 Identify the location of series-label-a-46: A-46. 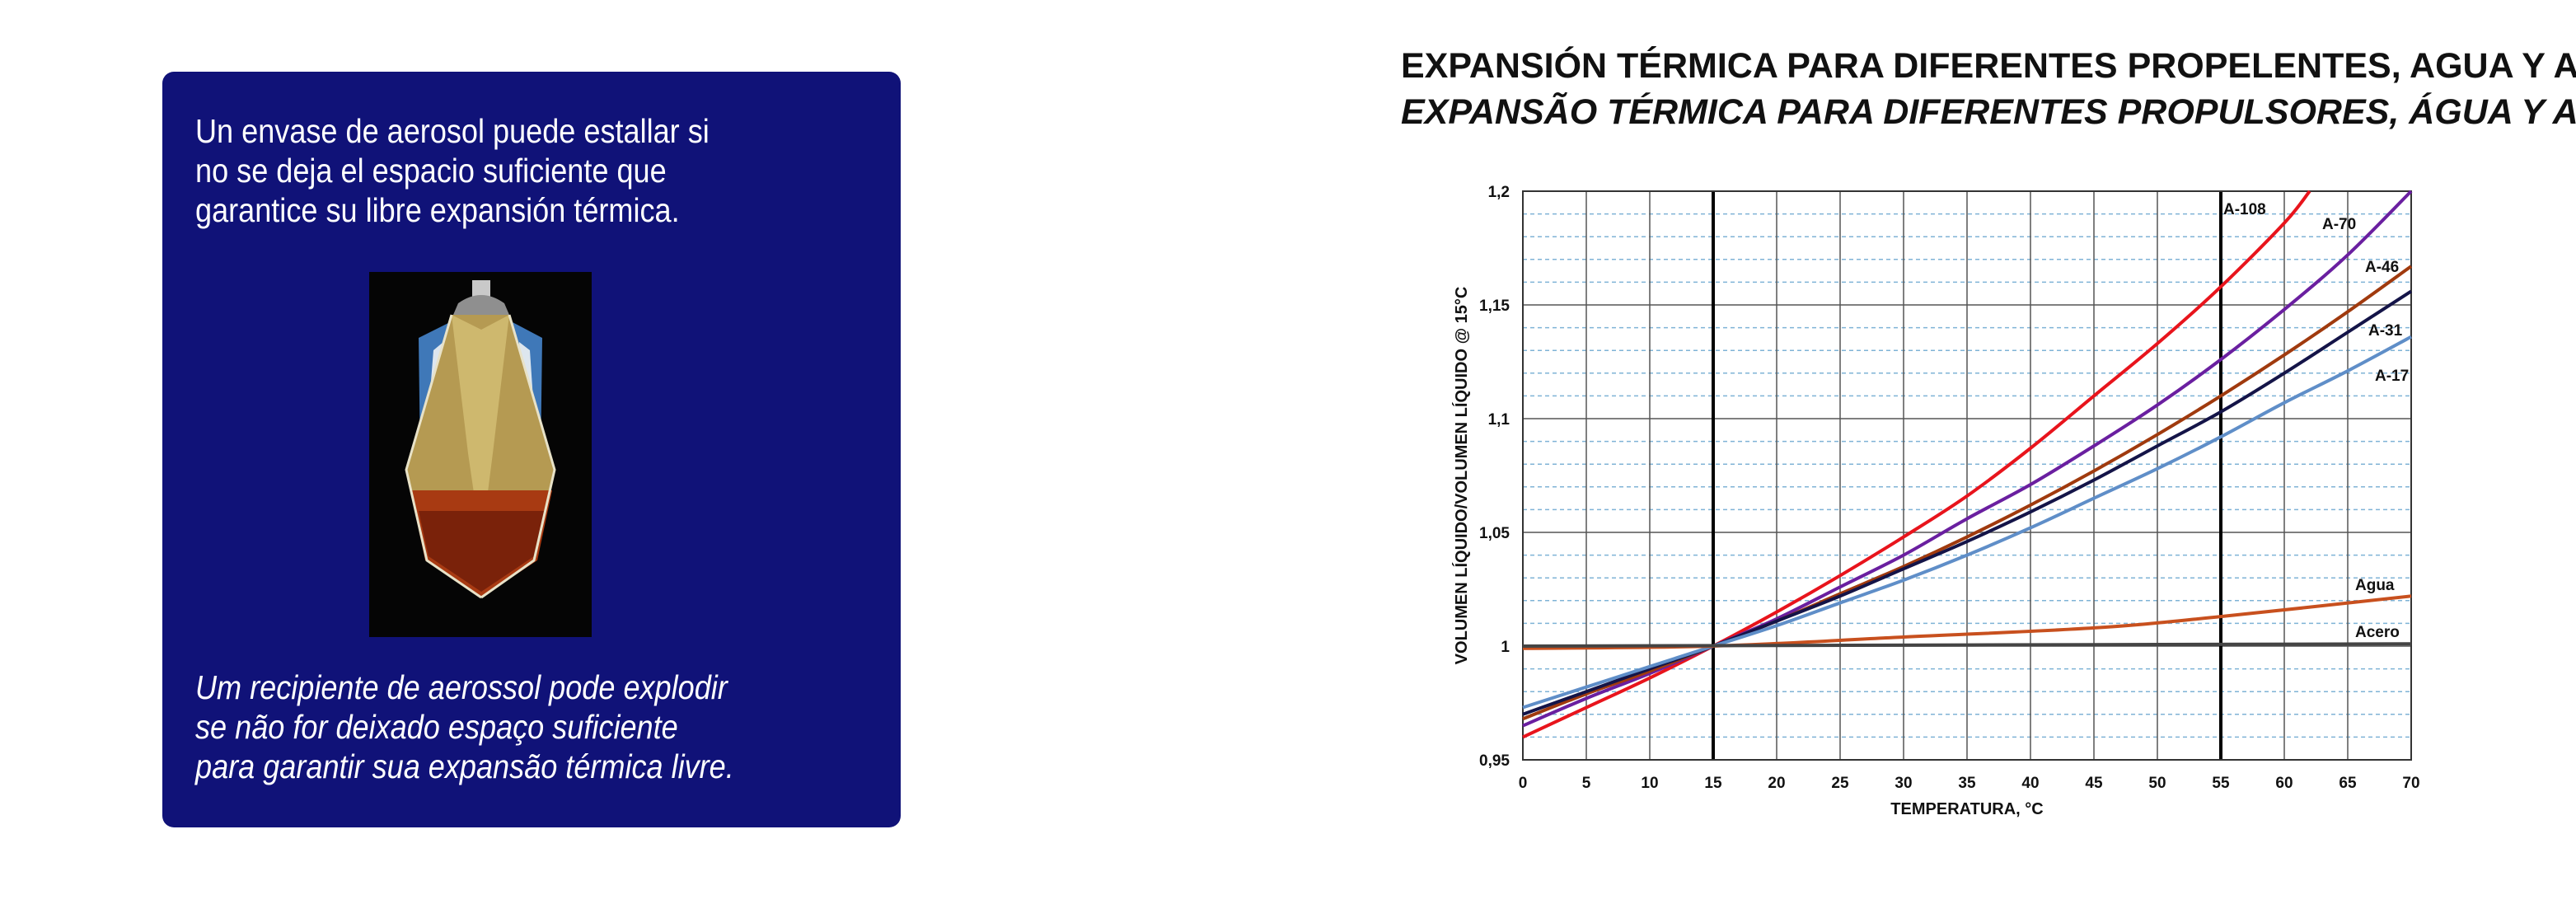
(2382, 267).